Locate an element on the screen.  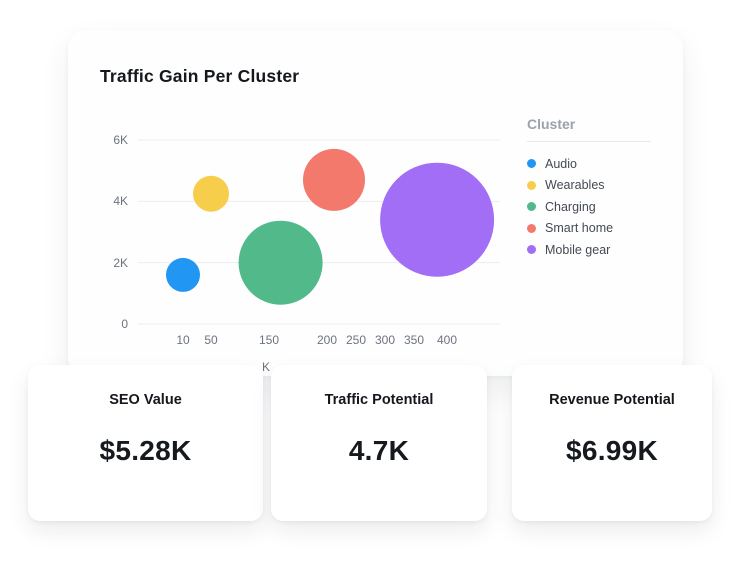
stat-card-traffic-potential: Traffic Potential 4.7K is located at coordinates (379, 443).